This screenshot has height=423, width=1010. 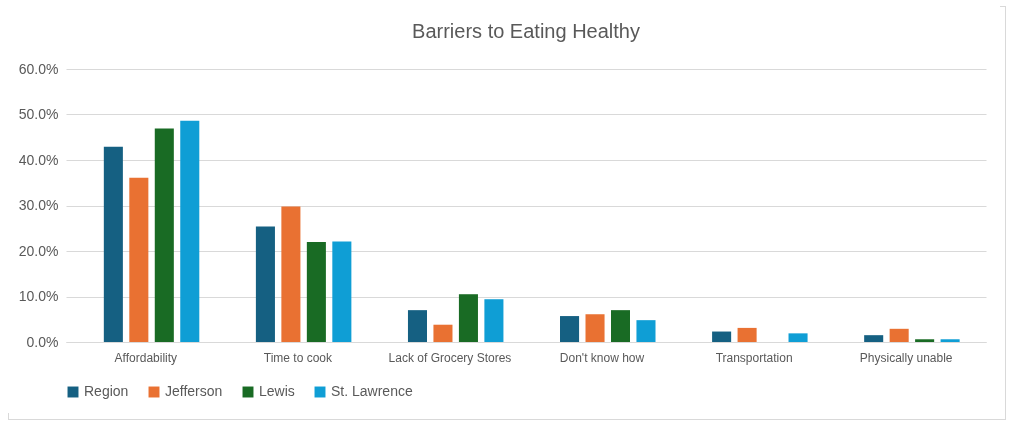 I want to click on y-tick-label: 10.0%, so click(x=38, y=296).